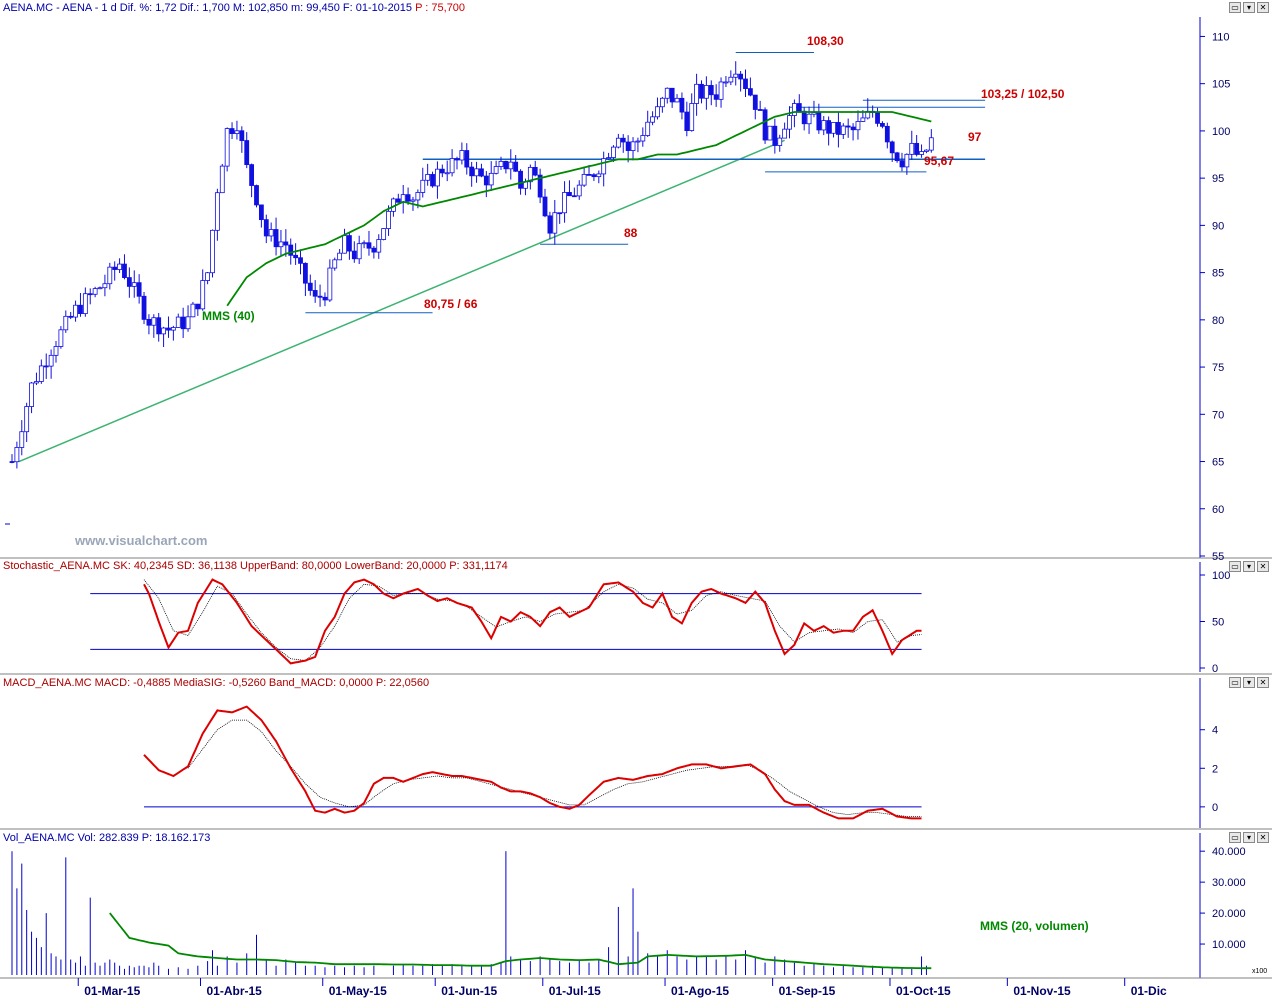  Describe the element at coordinates (923, 991) in the screenshot. I see `x-tick-label: 01-Oct-15` at that location.